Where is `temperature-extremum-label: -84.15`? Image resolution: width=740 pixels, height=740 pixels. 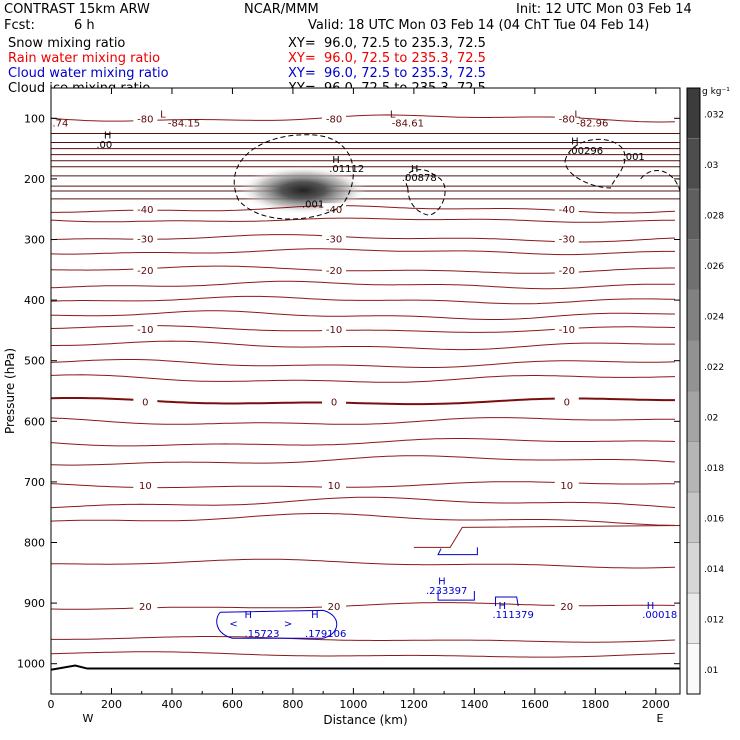
temperature-extremum-label: -84.15 is located at coordinates (184, 124).